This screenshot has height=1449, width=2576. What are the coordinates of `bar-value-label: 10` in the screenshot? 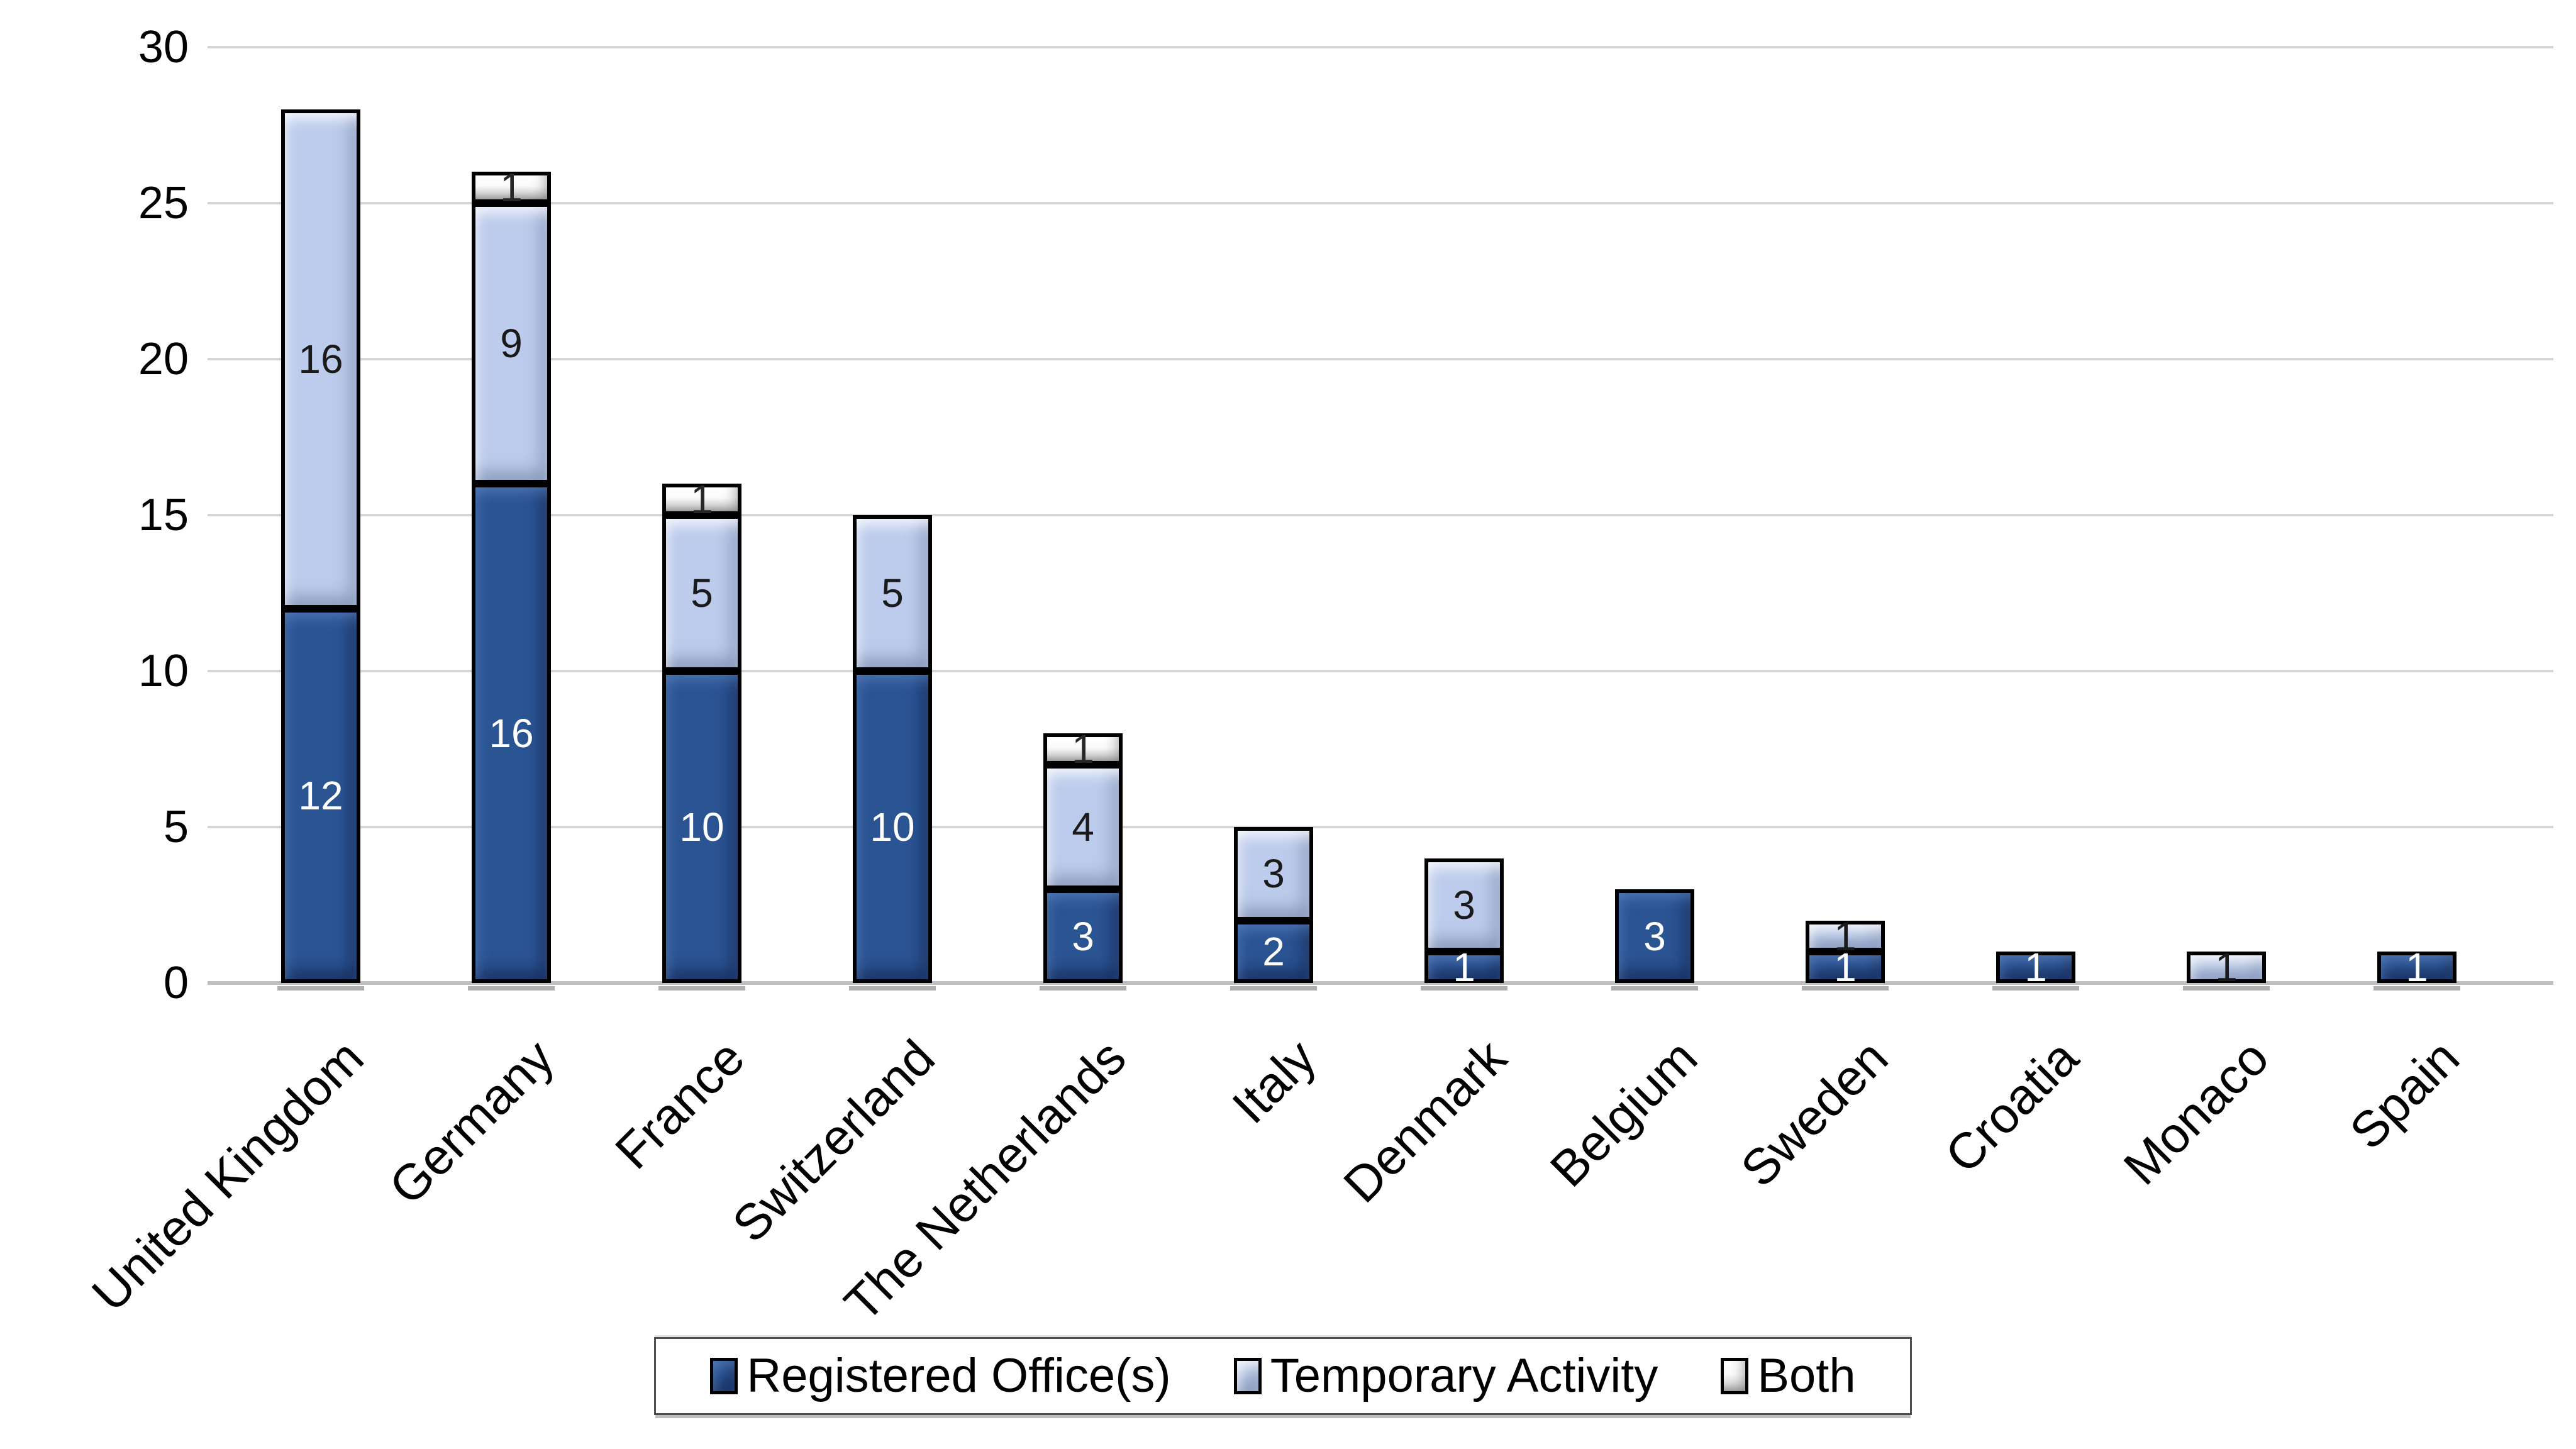 It's located at (892, 827).